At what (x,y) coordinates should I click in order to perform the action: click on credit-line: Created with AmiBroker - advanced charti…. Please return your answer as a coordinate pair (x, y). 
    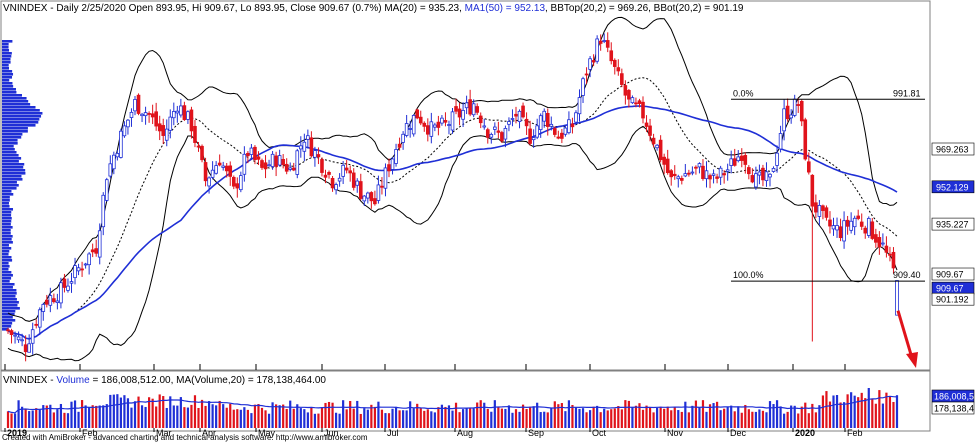
    Looking at the image, I should click on (185, 437).